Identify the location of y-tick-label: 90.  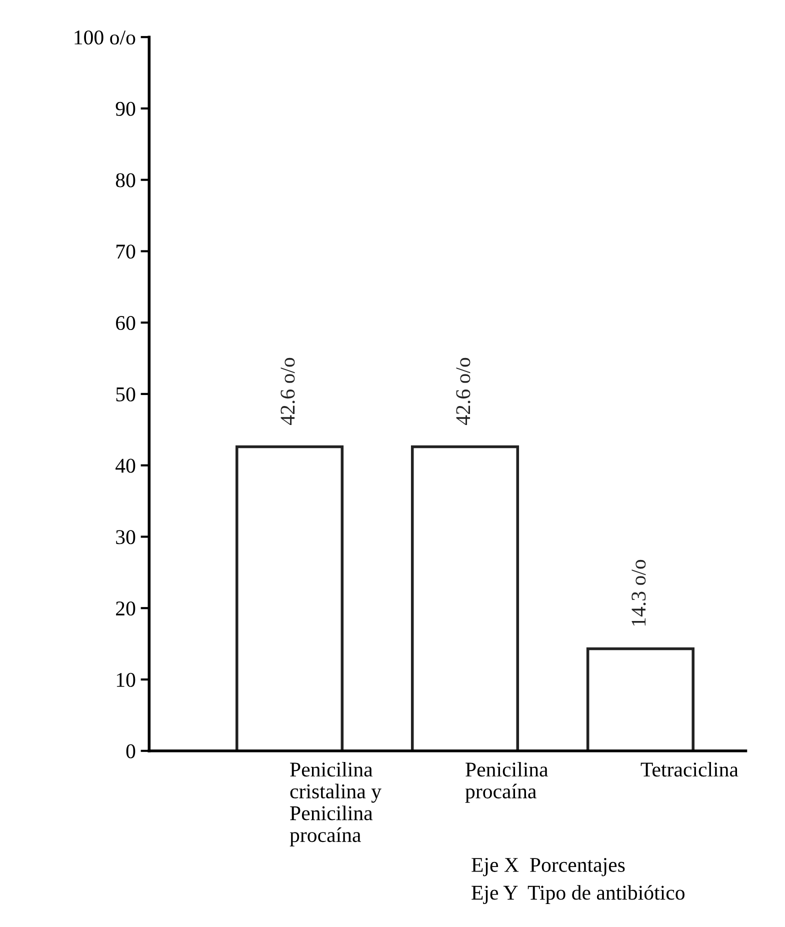
(126, 109).